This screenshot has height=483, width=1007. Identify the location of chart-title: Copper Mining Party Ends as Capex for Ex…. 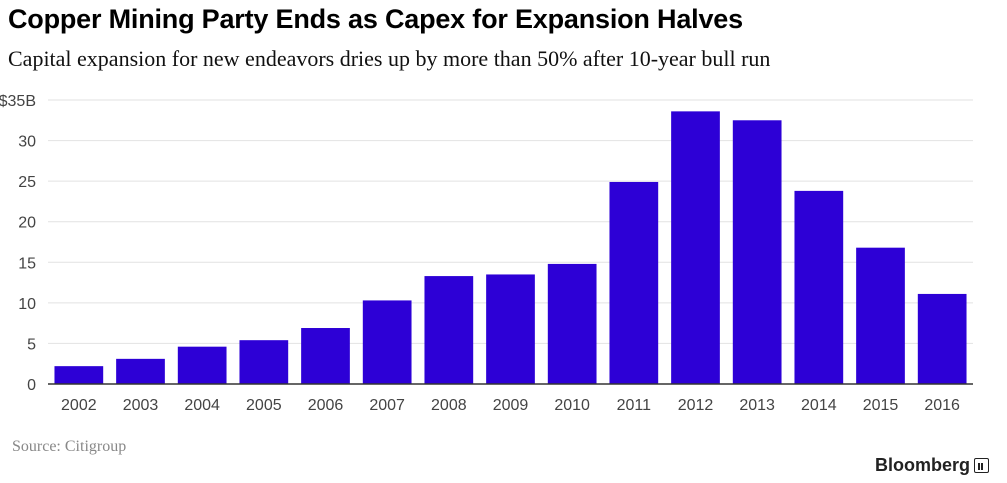
(375, 19).